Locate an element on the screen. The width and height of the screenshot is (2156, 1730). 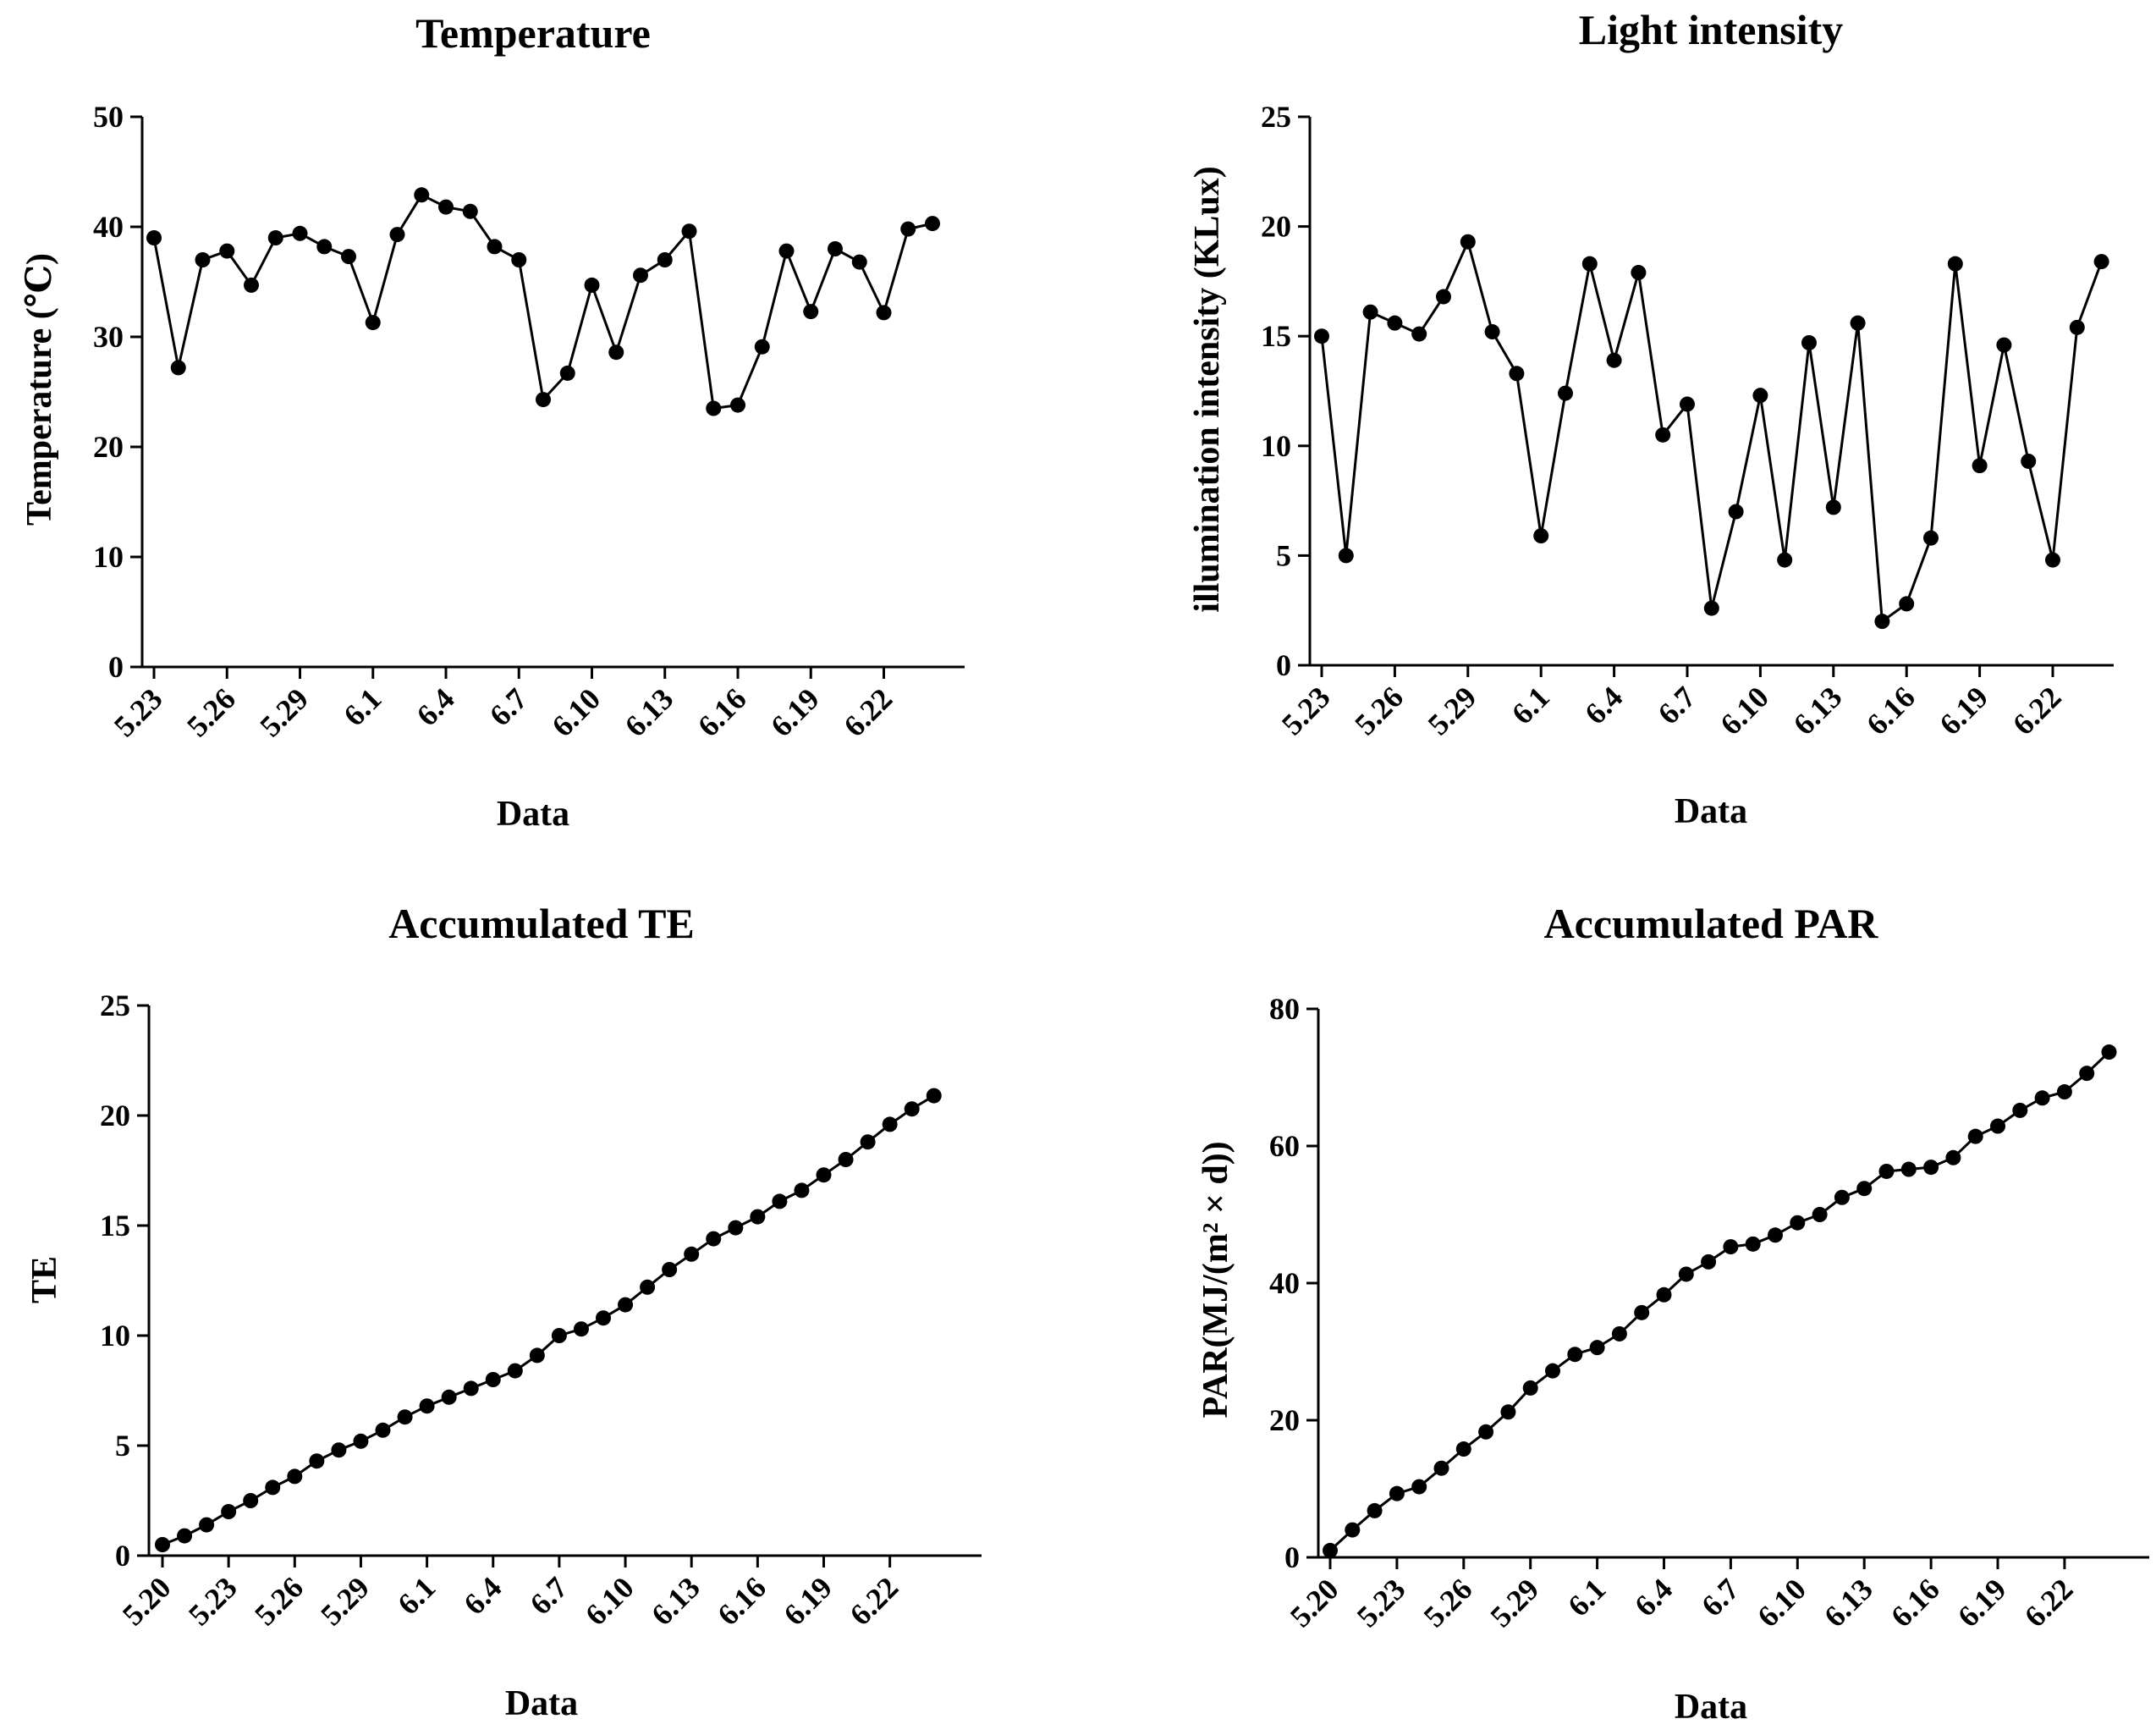
chart-title: Light intensity is located at coordinates (1711, 29).